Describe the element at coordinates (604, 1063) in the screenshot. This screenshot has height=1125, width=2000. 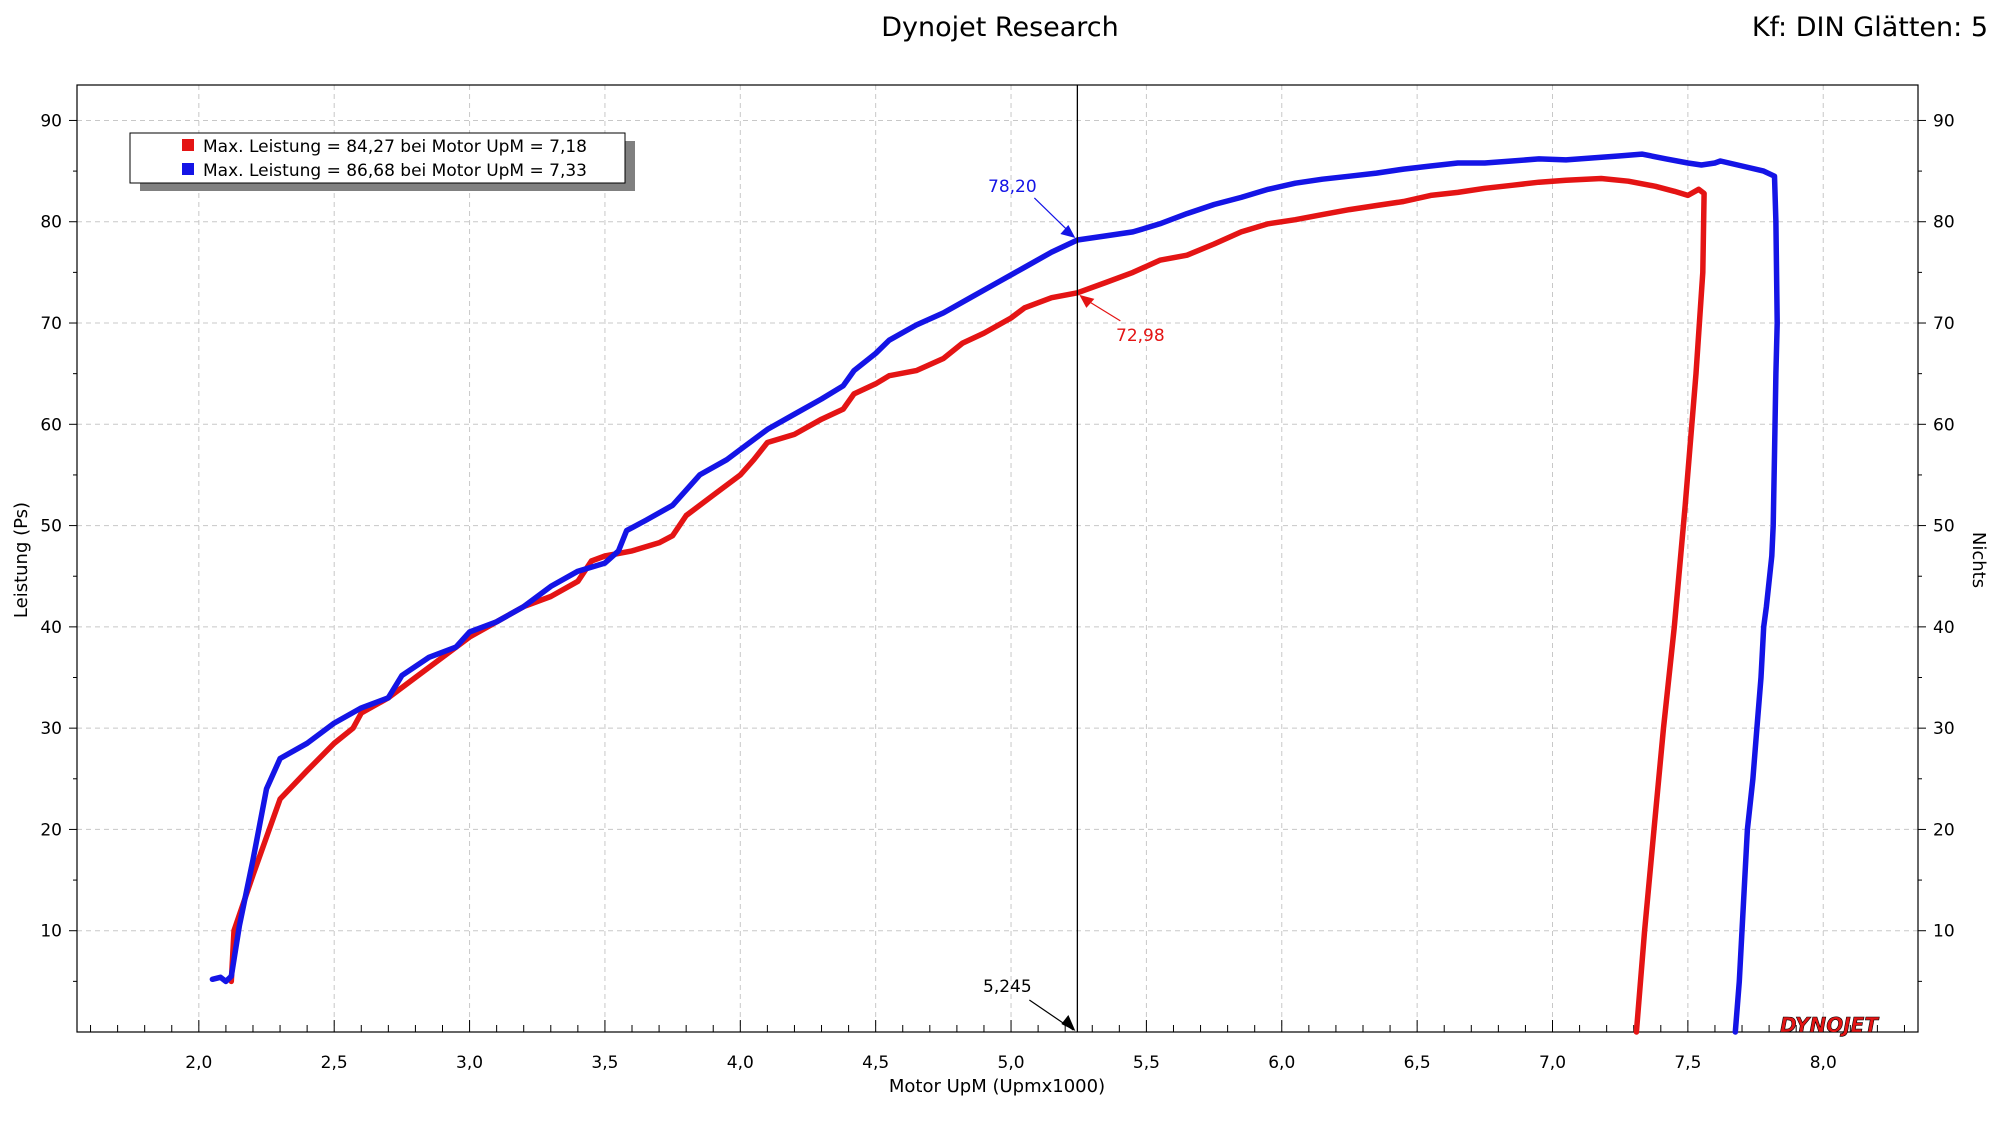
I see `x-tick-label: 3,5` at that location.